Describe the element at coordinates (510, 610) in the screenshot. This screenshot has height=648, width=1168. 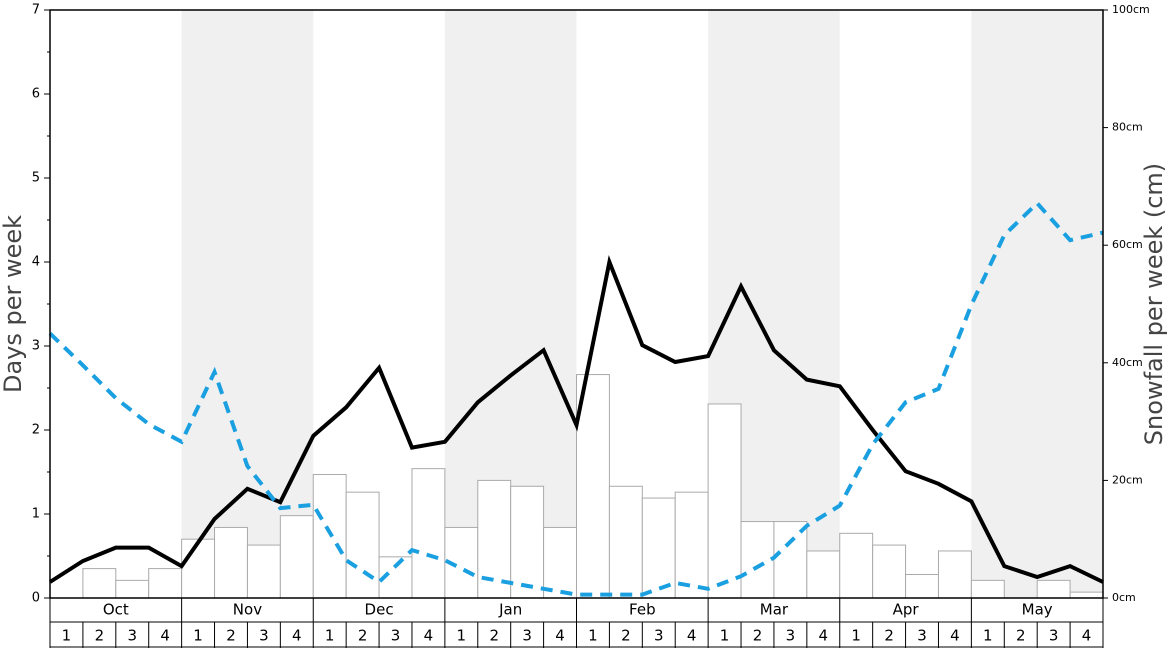
I see `month-label: Jan` at that location.